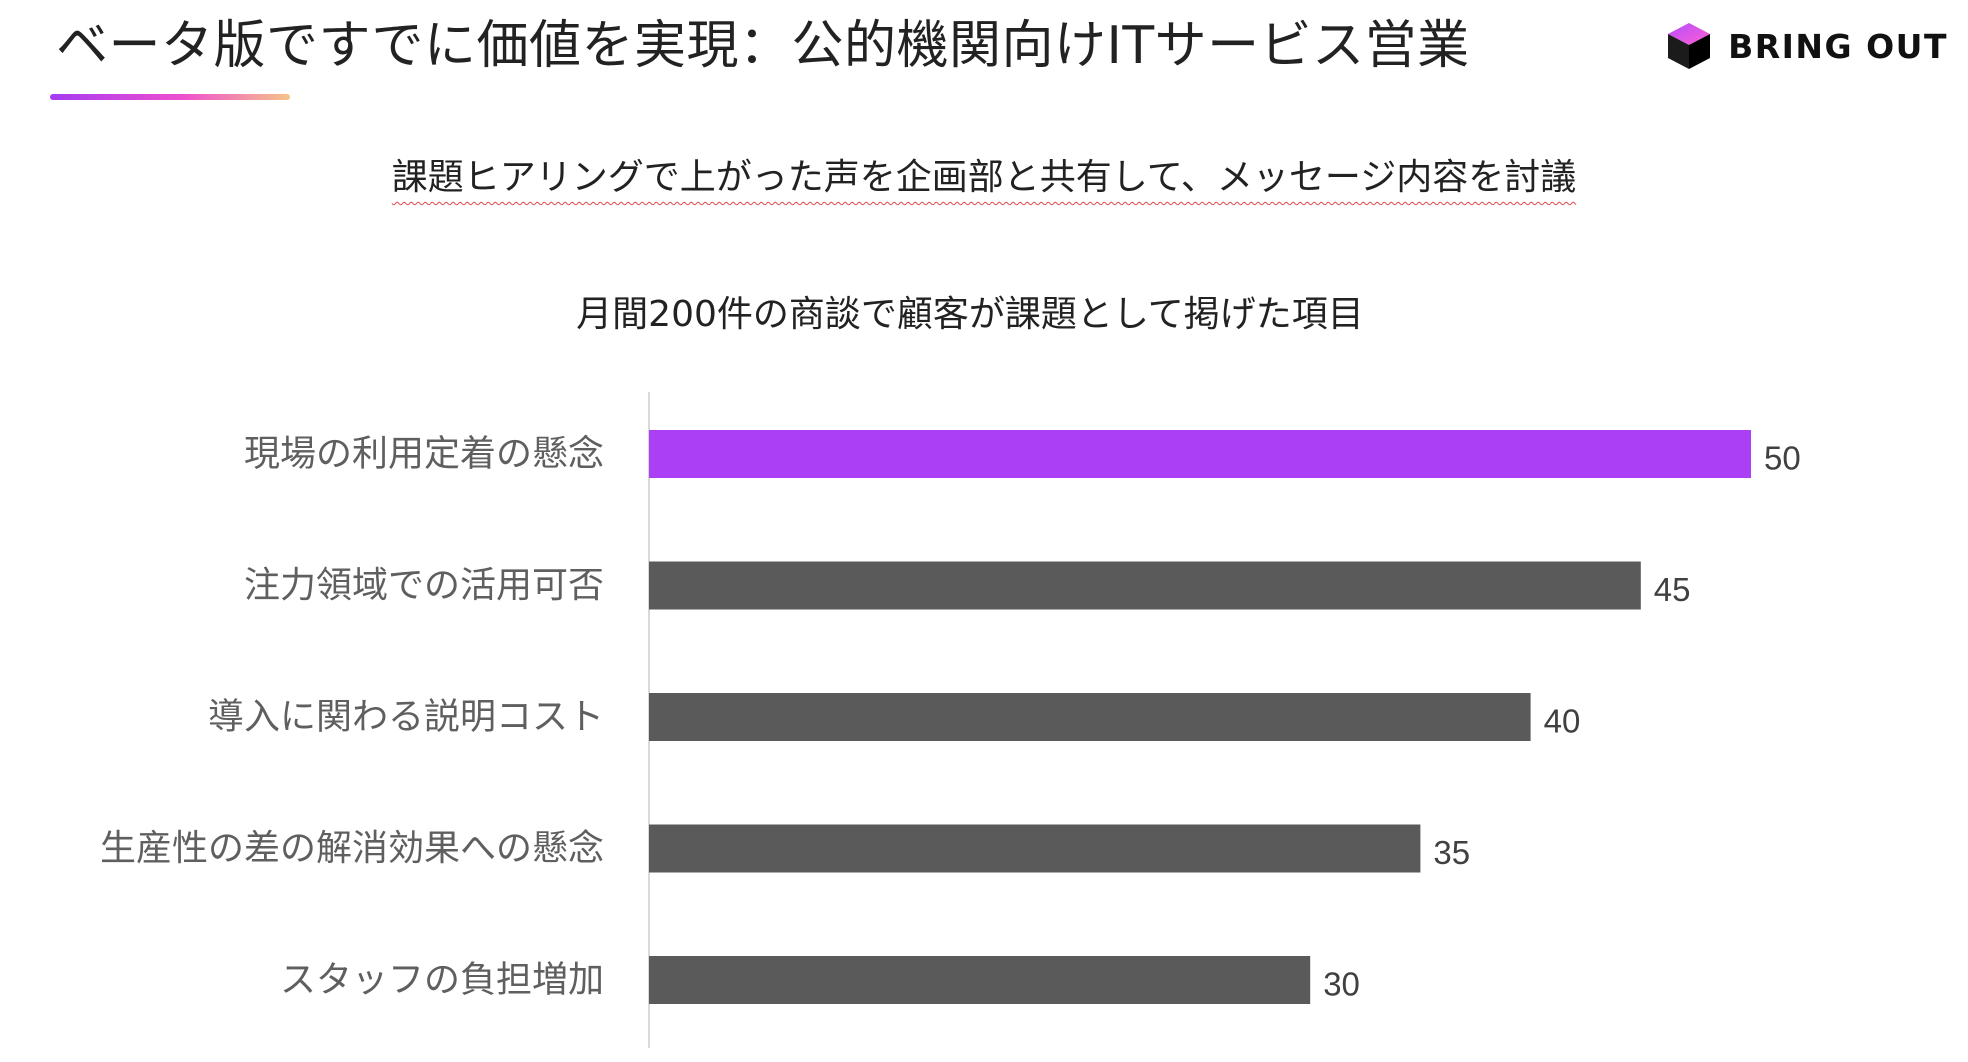 The height and width of the screenshot is (1062, 1968). Describe the element at coordinates (1838, 46) in the screenshot. I see `brand-name: BRING OUT` at that location.